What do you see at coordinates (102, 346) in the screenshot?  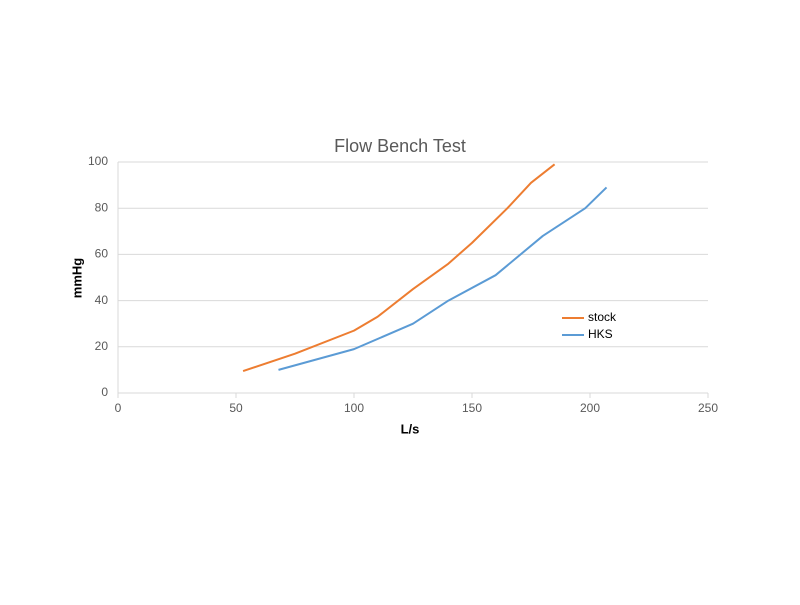 I see `y-tick-label: 20` at bounding box center [102, 346].